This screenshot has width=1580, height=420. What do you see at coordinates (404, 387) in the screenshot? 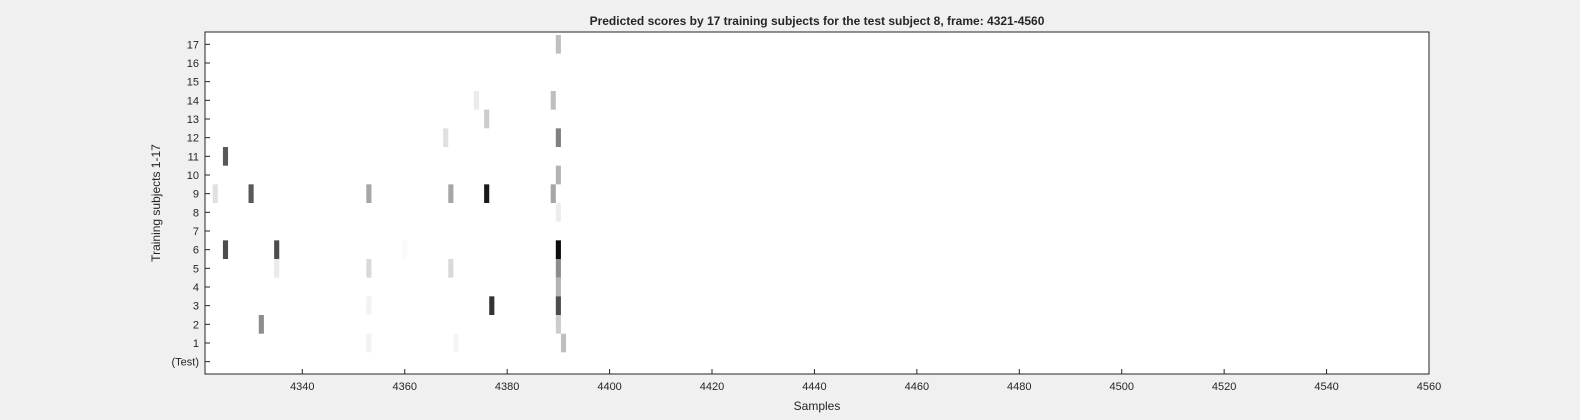
I see `x-tick-label: 4360` at bounding box center [404, 387].